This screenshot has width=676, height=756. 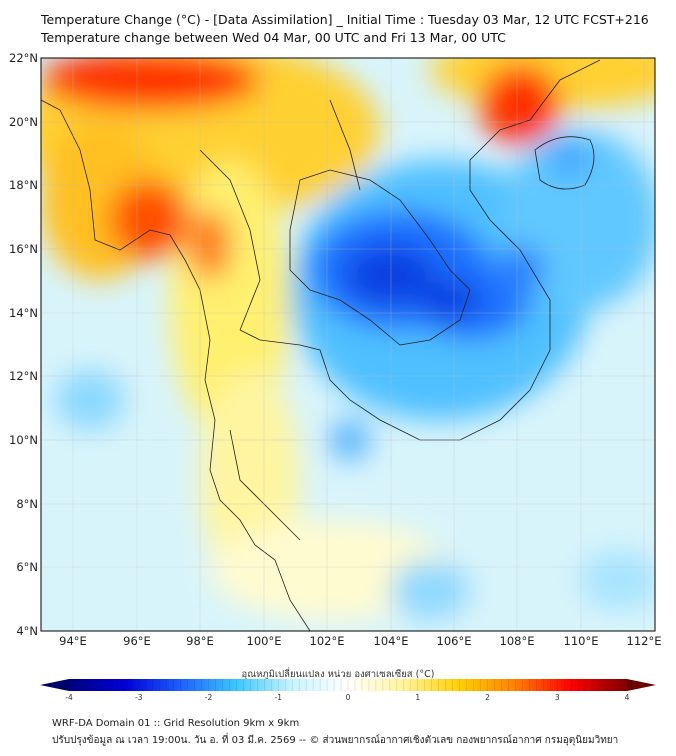 What do you see at coordinates (23, 313) in the screenshot?
I see `lat-label: 14°N` at bounding box center [23, 313].